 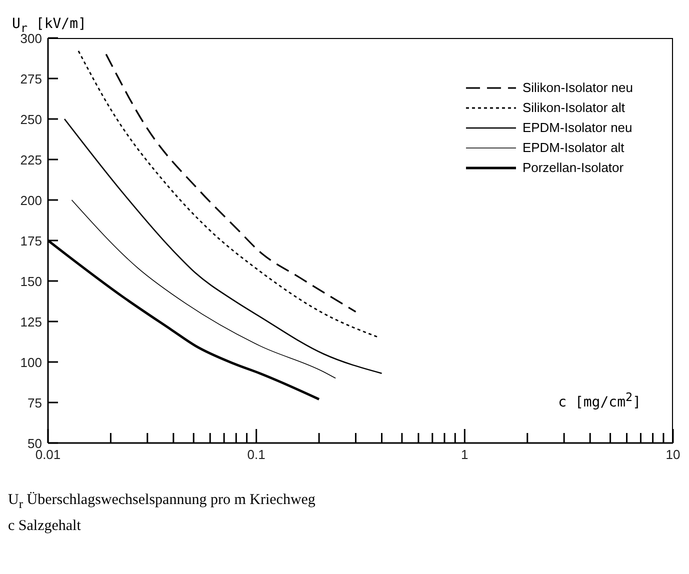 I want to click on text: c Salzgehalt, so click(x=45, y=526).